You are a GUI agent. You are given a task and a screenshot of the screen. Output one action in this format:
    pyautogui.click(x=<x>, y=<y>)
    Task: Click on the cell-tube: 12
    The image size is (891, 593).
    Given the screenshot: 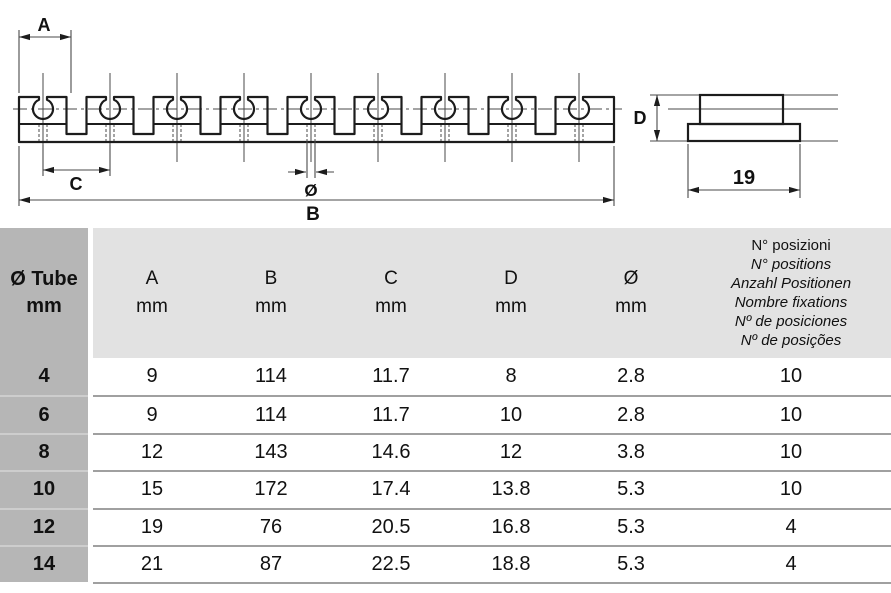 What is the action you would take?
    pyautogui.click(x=44, y=526)
    